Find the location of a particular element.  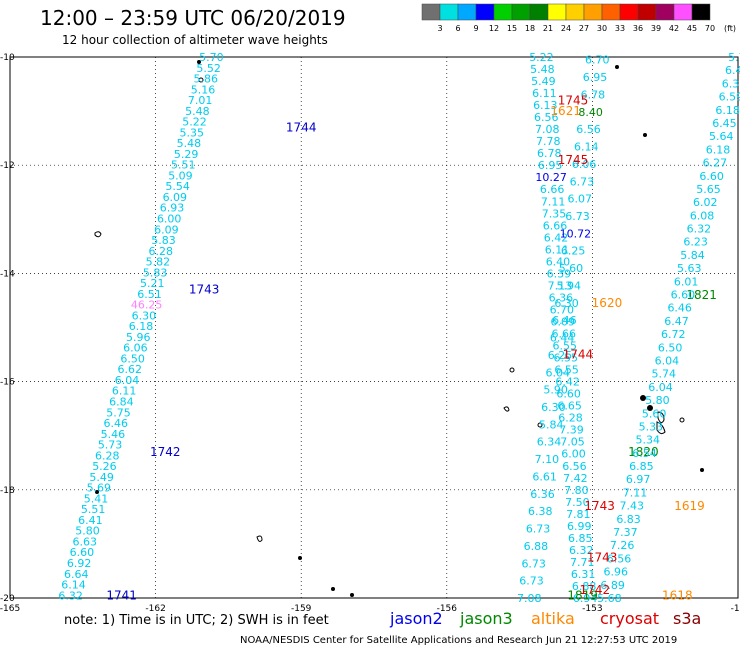

swh-value: 6.38 is located at coordinates (540, 511).